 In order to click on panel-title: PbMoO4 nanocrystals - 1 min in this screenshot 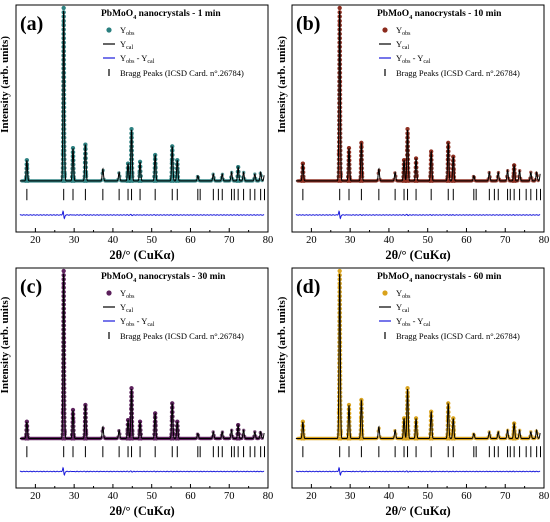, I will do `click(161, 15)`.